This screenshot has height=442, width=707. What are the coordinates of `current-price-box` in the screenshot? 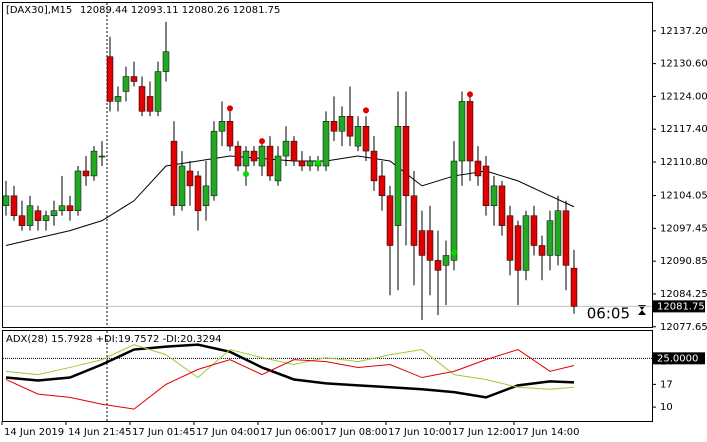 It's located at (679, 306).